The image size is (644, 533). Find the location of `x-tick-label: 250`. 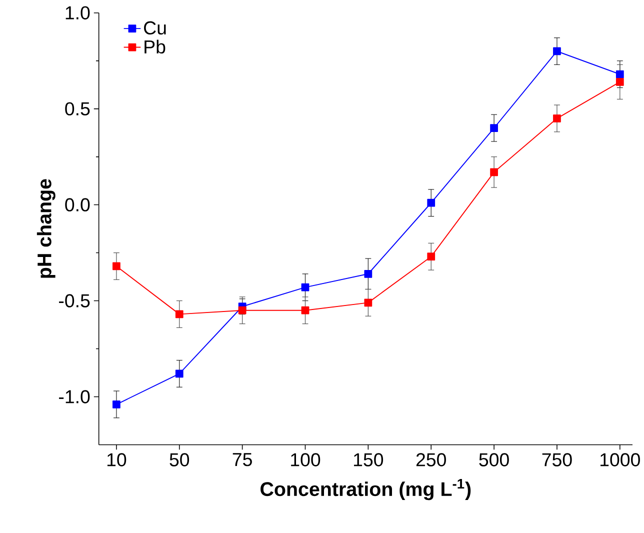

x-tick-label: 250 is located at coordinates (431, 460).